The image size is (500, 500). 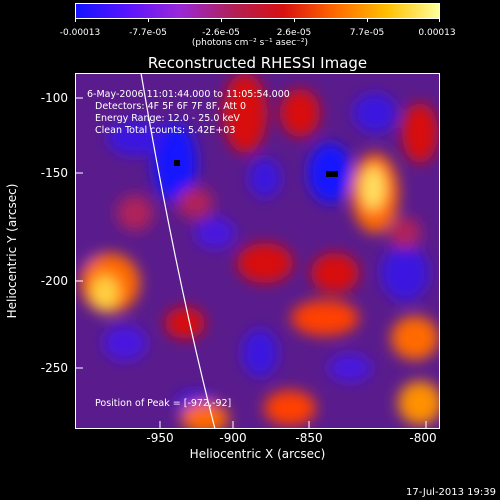 I want to click on solar-limb, so click(x=178, y=251).